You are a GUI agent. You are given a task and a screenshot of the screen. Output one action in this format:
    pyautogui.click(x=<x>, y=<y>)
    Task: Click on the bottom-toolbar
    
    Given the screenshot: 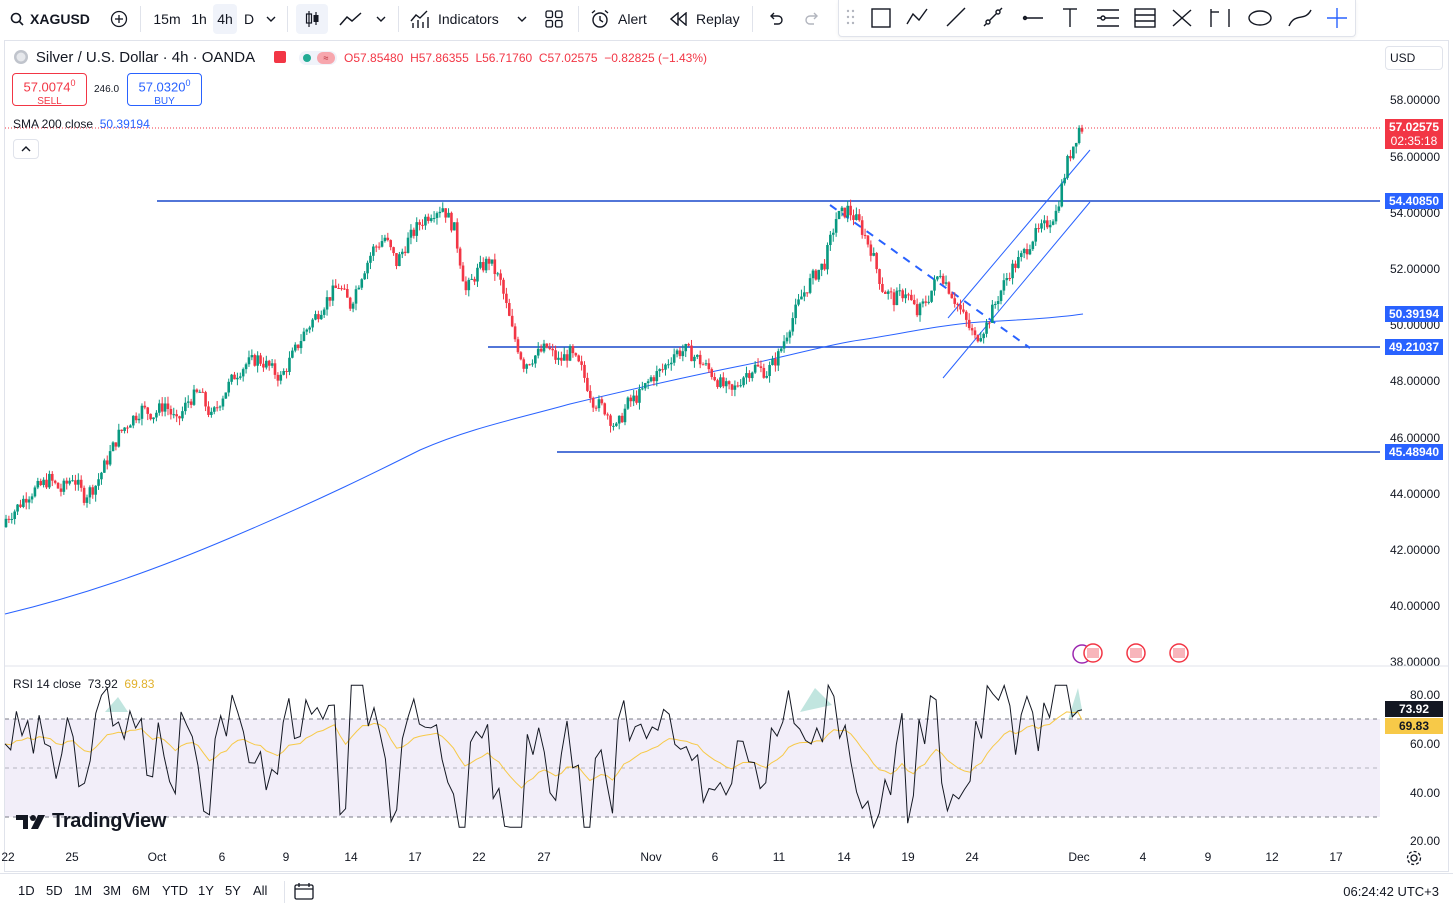 What is the action you would take?
    pyautogui.click(x=726, y=893)
    